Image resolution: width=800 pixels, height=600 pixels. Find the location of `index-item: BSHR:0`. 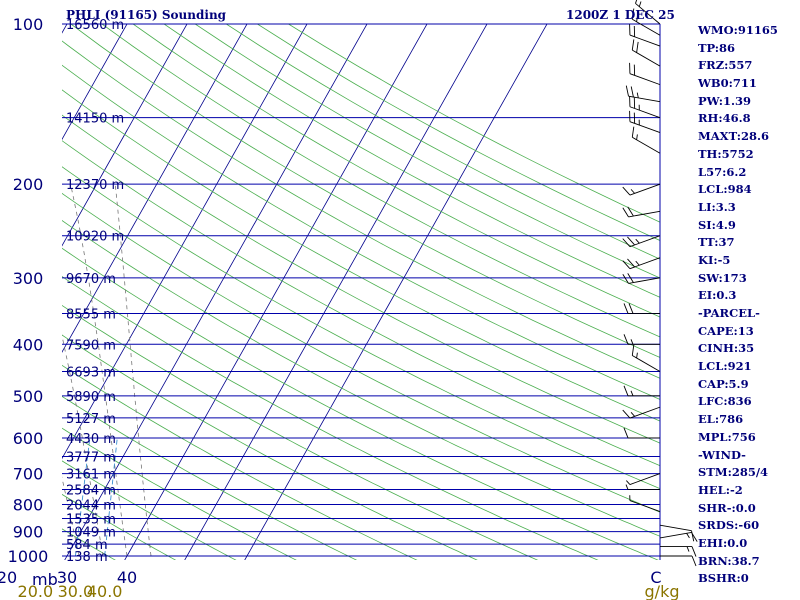

index-item: BSHR:0 is located at coordinates (723, 578).